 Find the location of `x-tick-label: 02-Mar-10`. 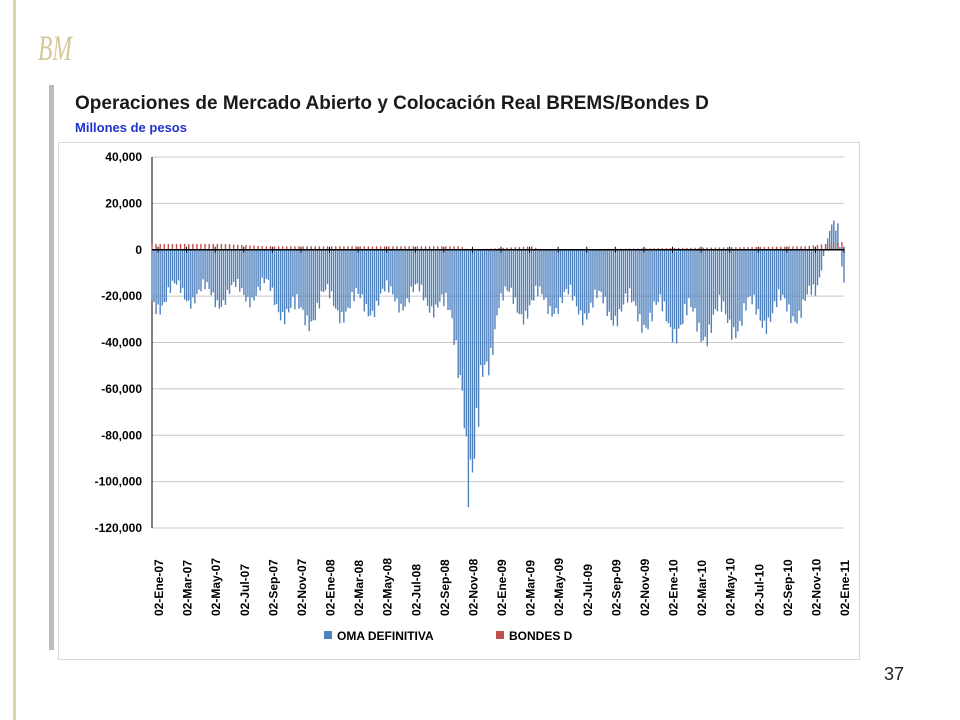

x-tick-label: 02-Mar-10 is located at coordinates (702, 588).